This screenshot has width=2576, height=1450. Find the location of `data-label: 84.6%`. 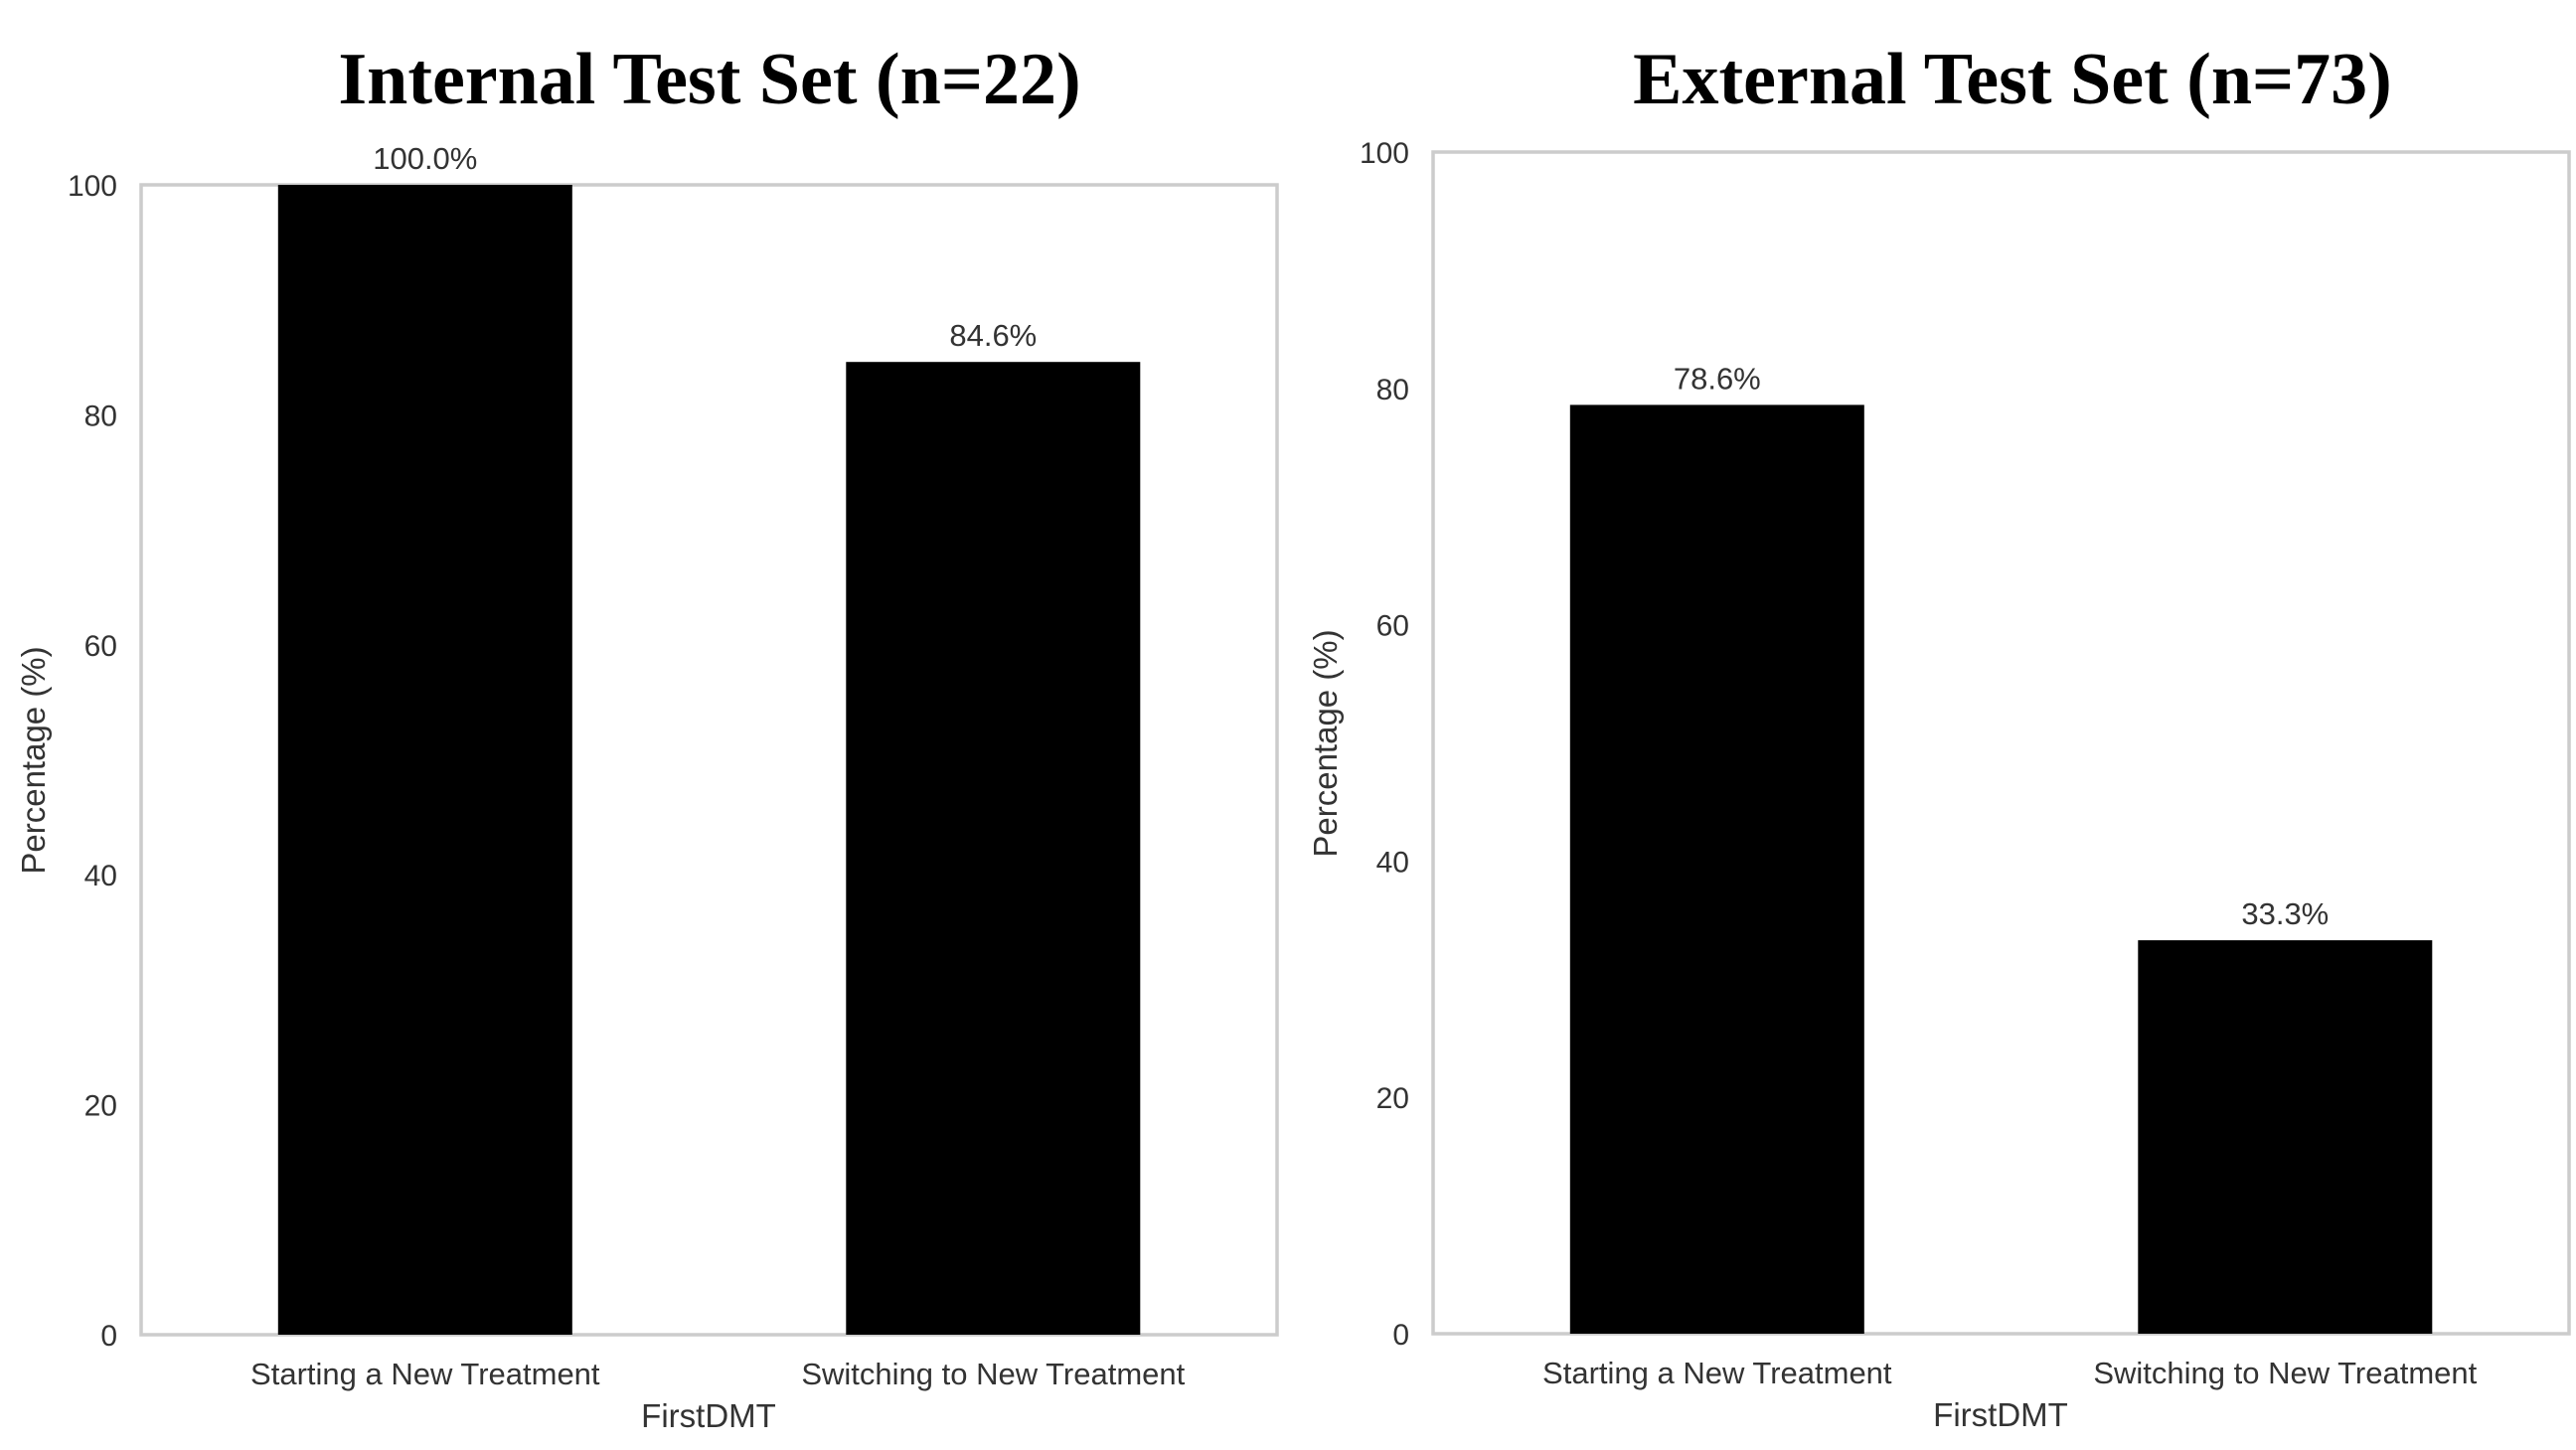

data-label: 84.6% is located at coordinates (993, 335).